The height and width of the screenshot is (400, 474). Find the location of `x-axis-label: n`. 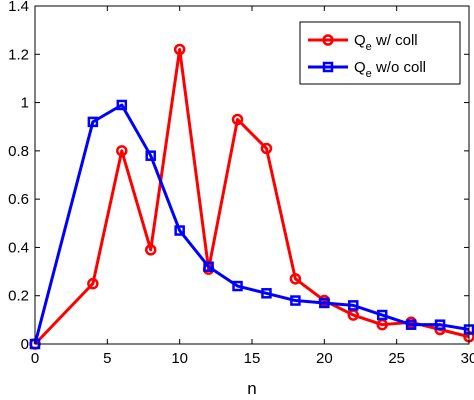

x-axis-label: n is located at coordinates (251, 388).